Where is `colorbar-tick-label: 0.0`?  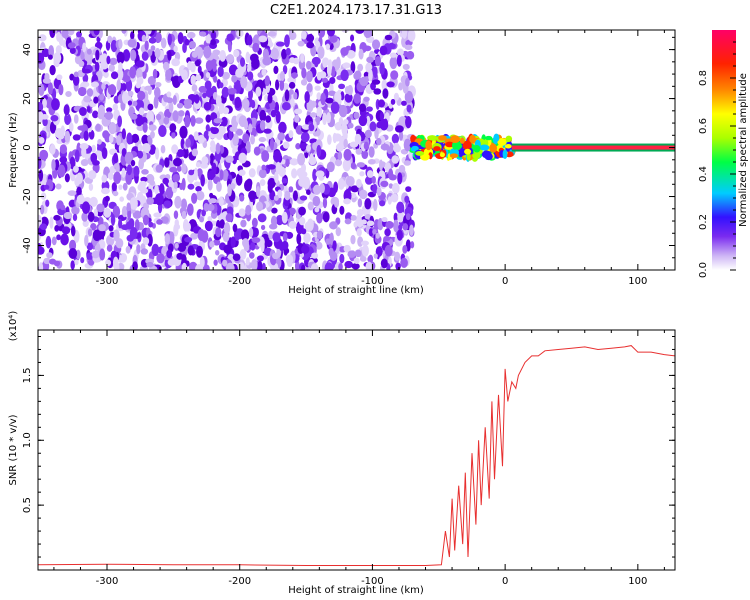 colorbar-tick-label: 0.0 is located at coordinates (703, 270).